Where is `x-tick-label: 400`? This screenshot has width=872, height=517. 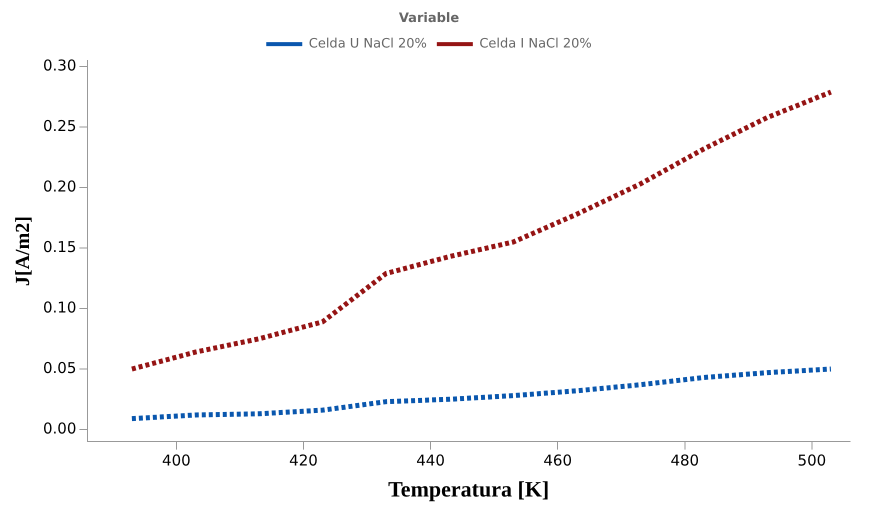
x-tick-label: 400 is located at coordinates (176, 460).